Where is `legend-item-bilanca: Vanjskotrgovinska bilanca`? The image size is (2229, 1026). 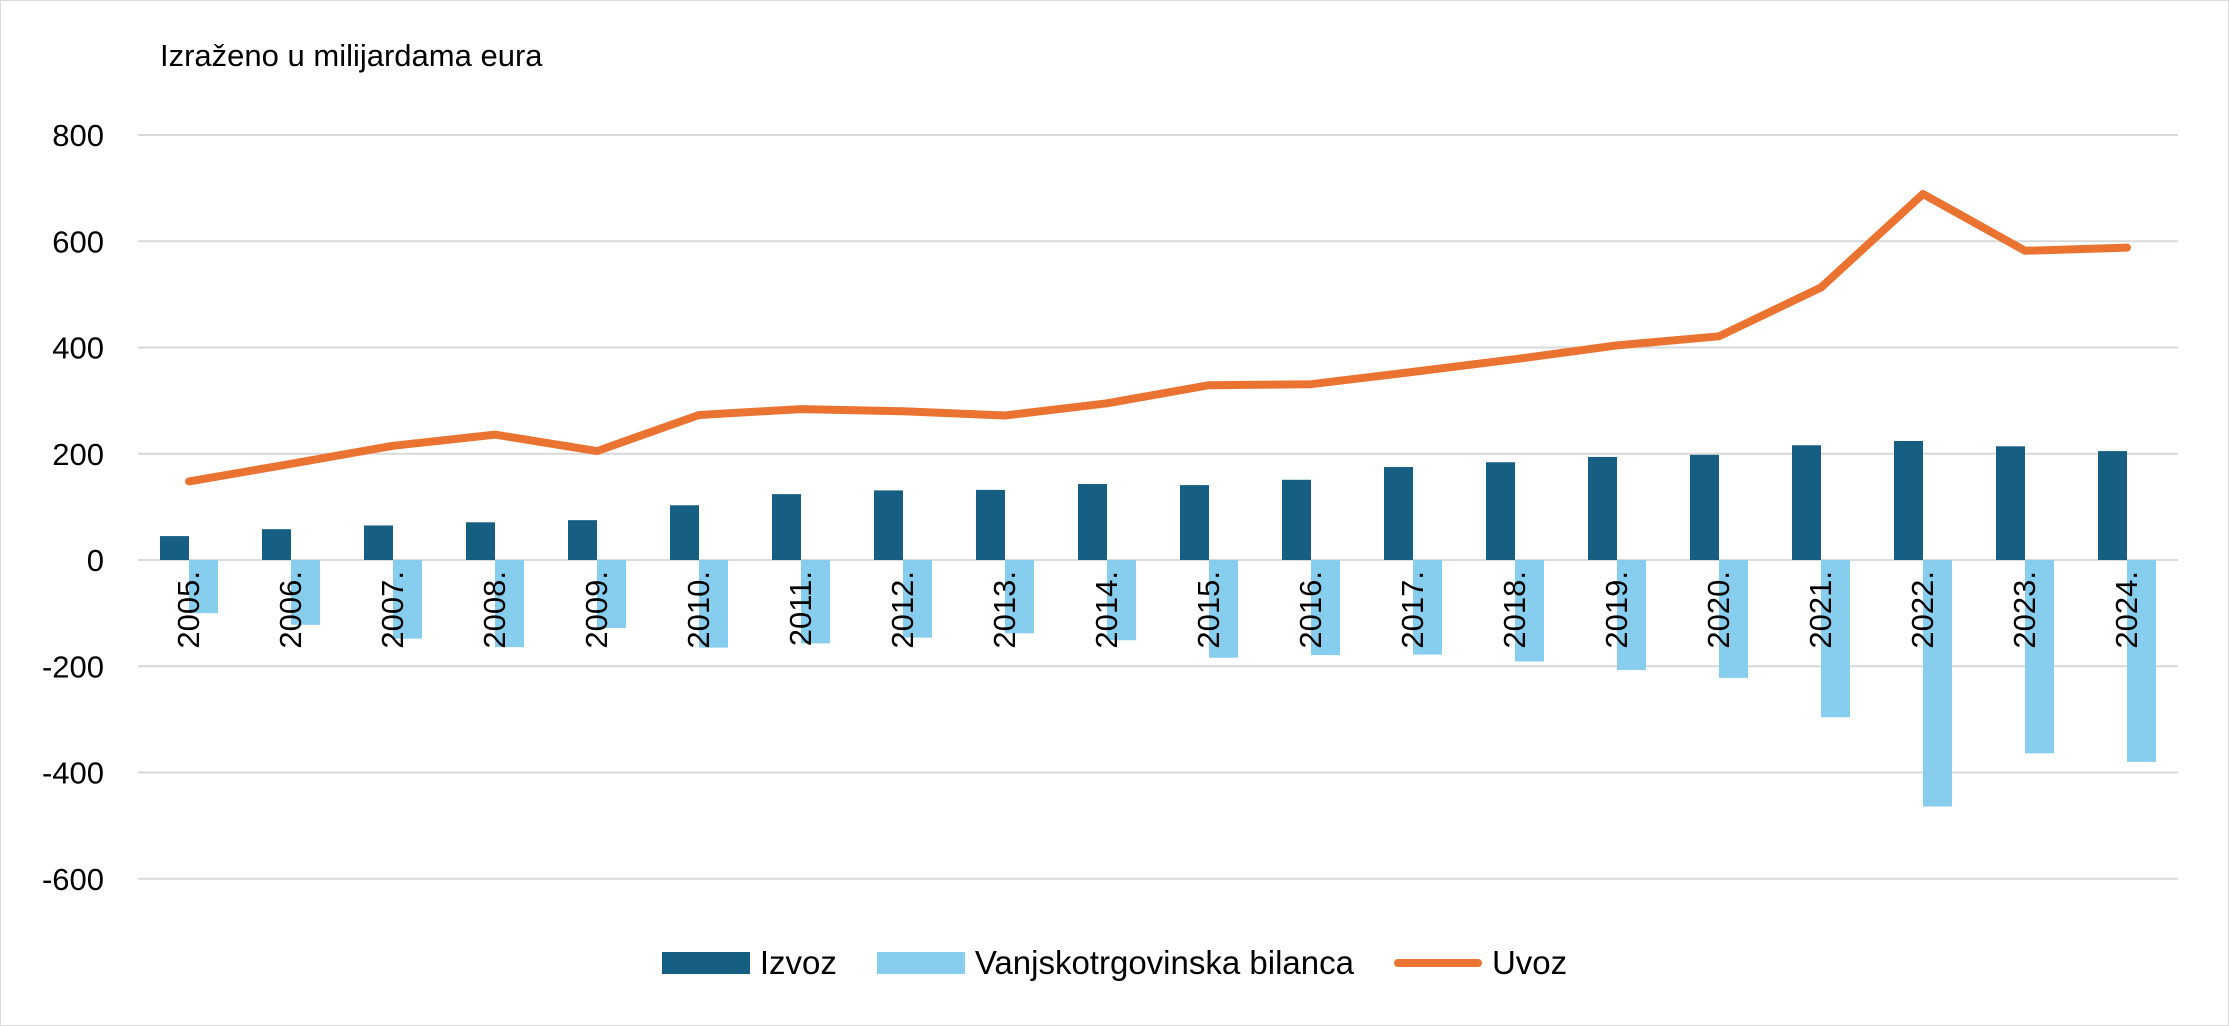
legend-item-bilanca: Vanjskotrgovinska bilanca is located at coordinates (1115, 963).